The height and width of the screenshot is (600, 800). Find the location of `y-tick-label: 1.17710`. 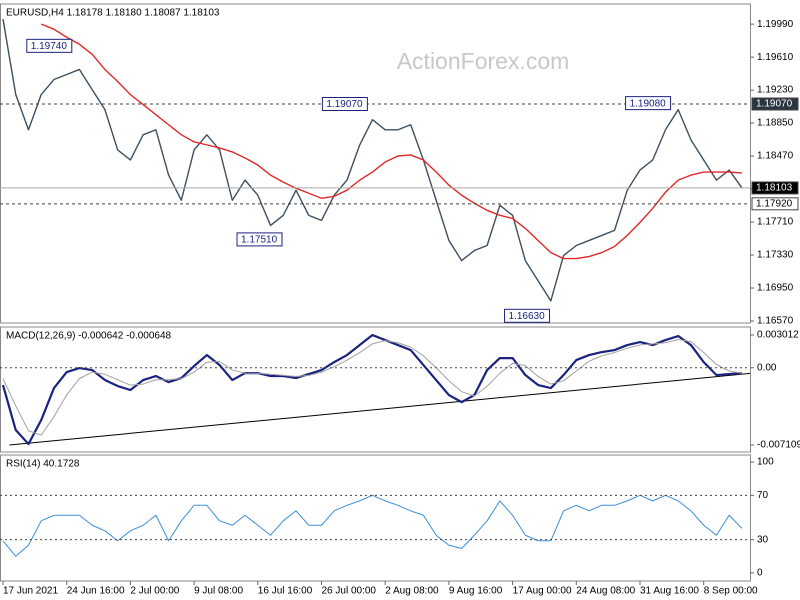

y-tick-label: 1.17710 is located at coordinates (775, 222).